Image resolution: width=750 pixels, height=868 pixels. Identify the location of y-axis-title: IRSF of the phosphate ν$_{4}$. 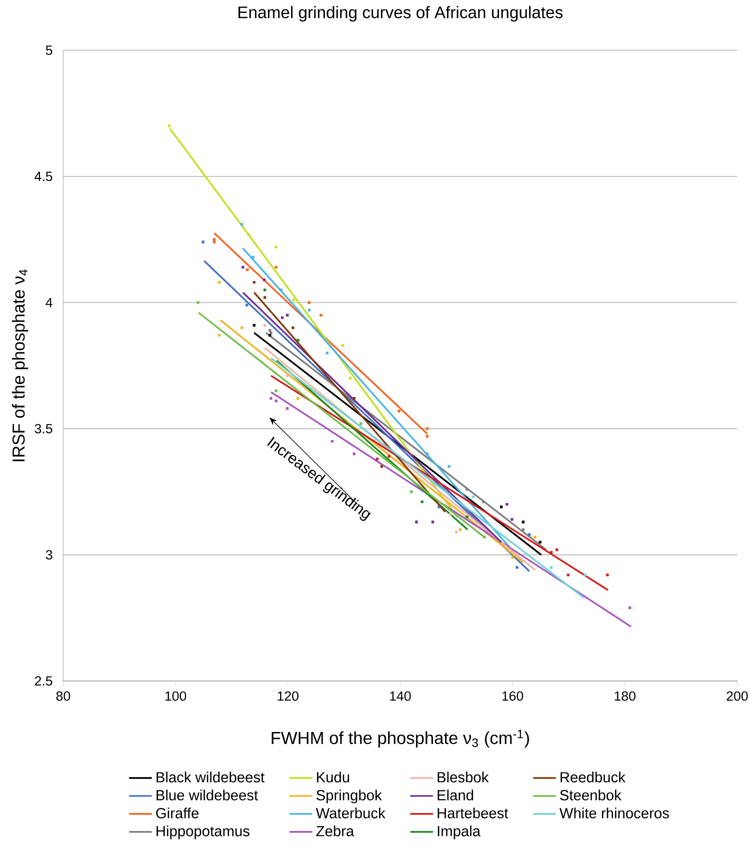
(20, 365).